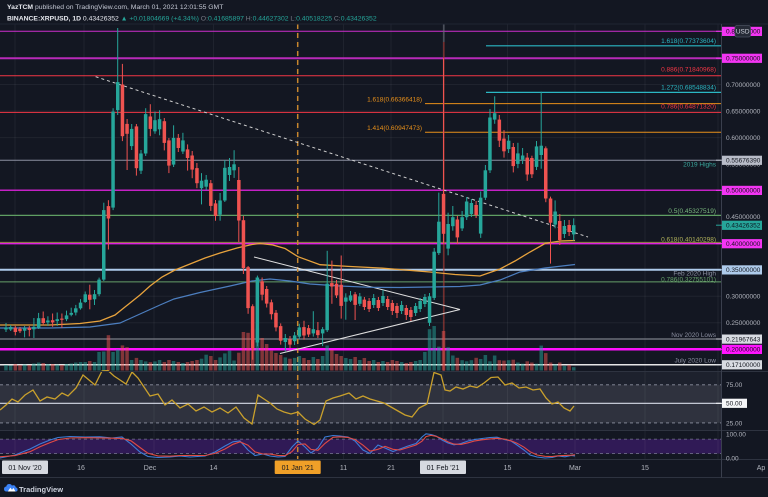 The width and height of the screenshot is (768, 497). Describe the element at coordinates (743, 270) in the screenshot. I see `svg-text: 0.35000000` at that location.